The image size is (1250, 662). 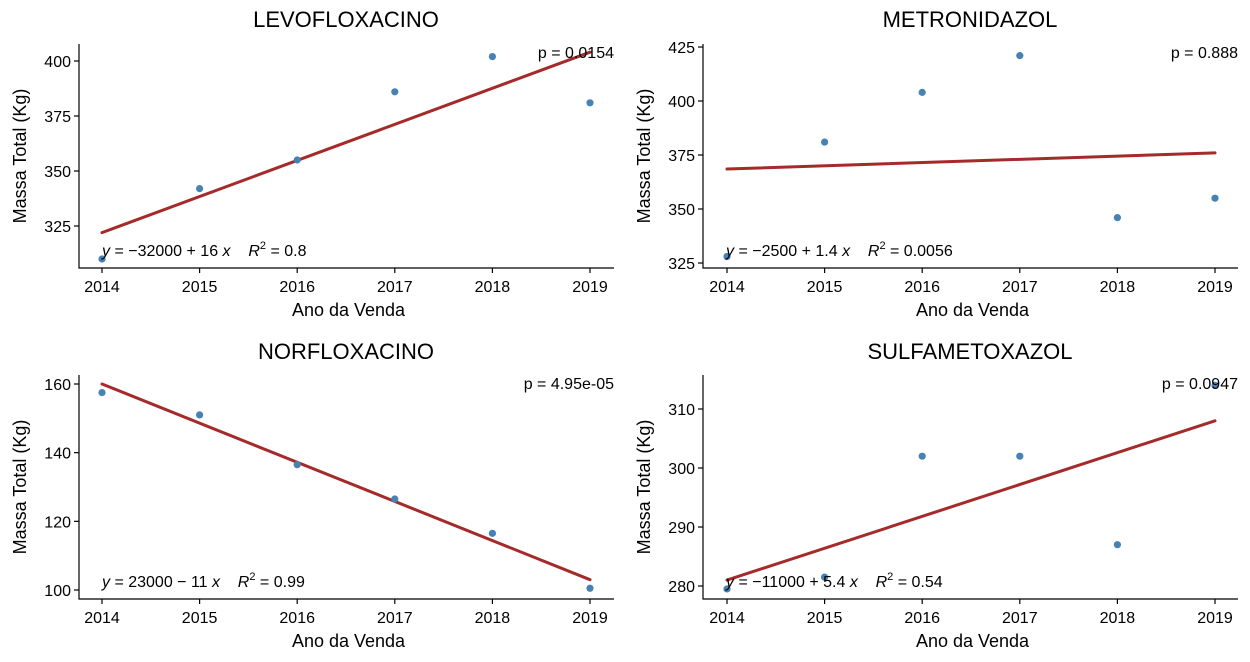 I want to click on y-tick-label: 425, so click(x=681, y=48).